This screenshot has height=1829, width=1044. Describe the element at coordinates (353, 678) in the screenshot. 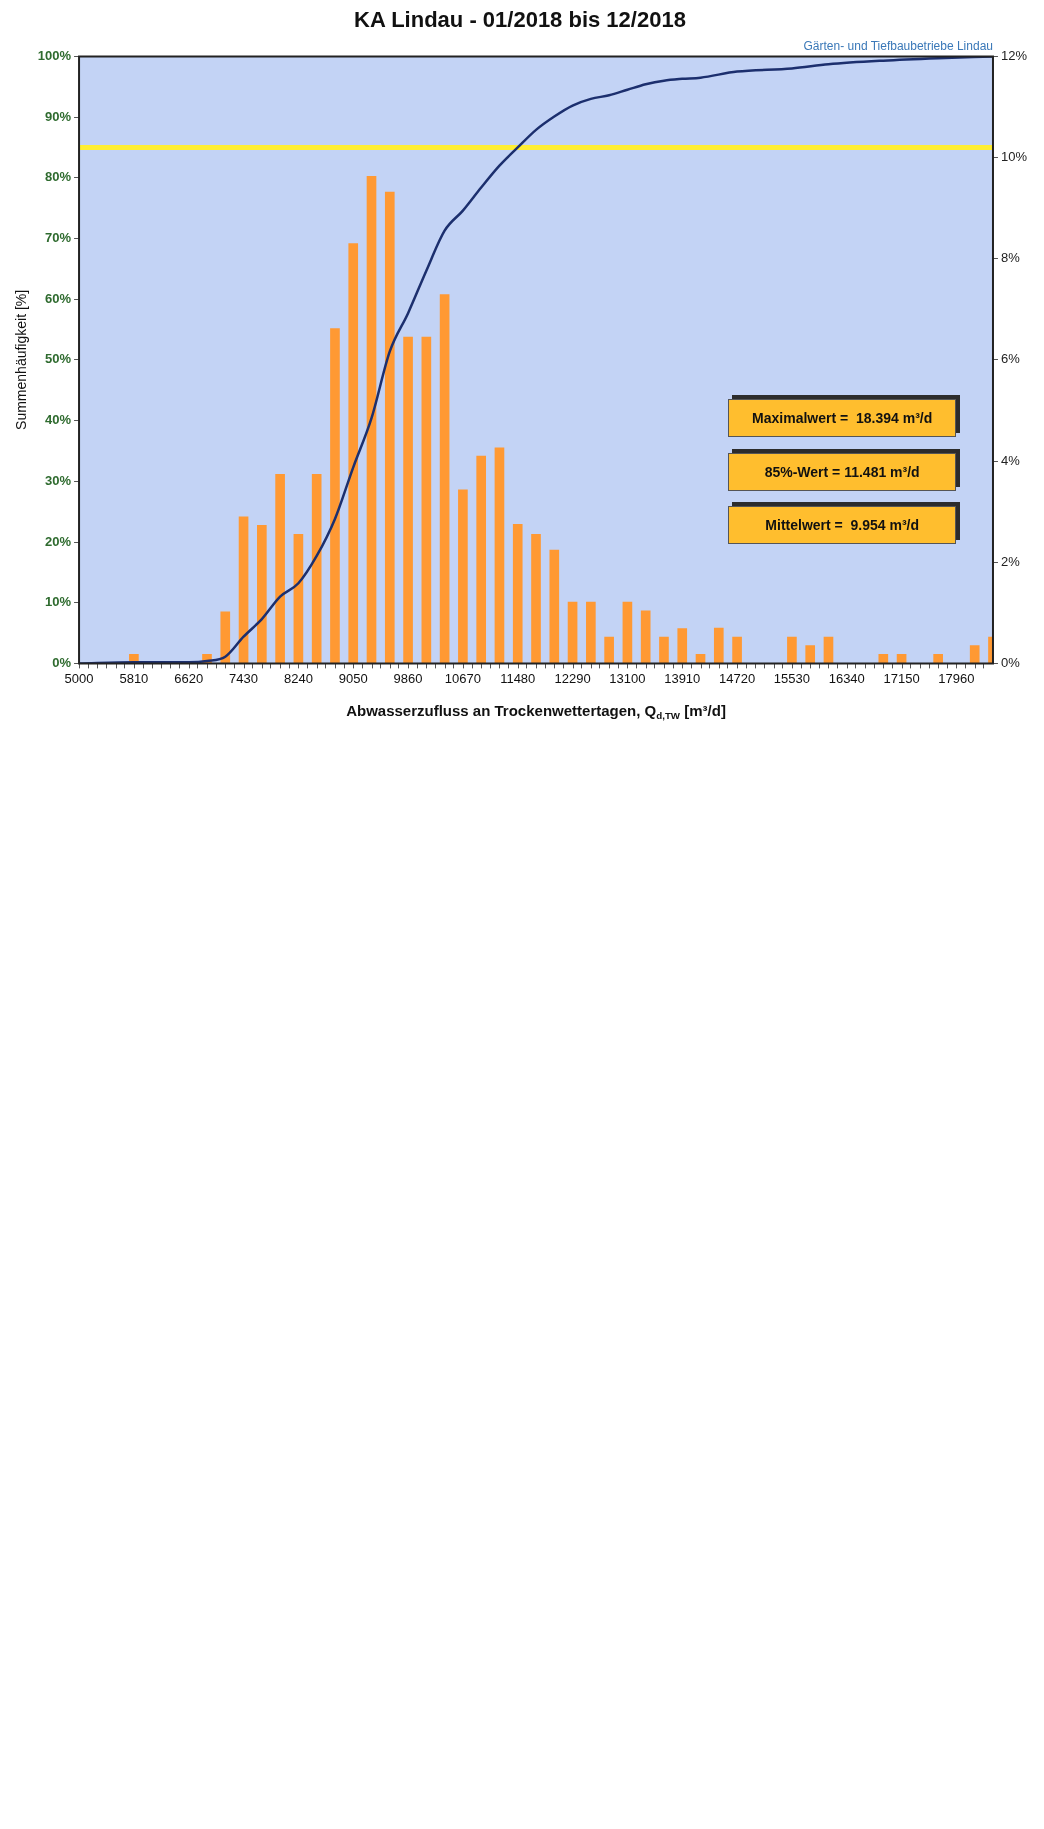

I see `x-tick-label: 9050` at that location.